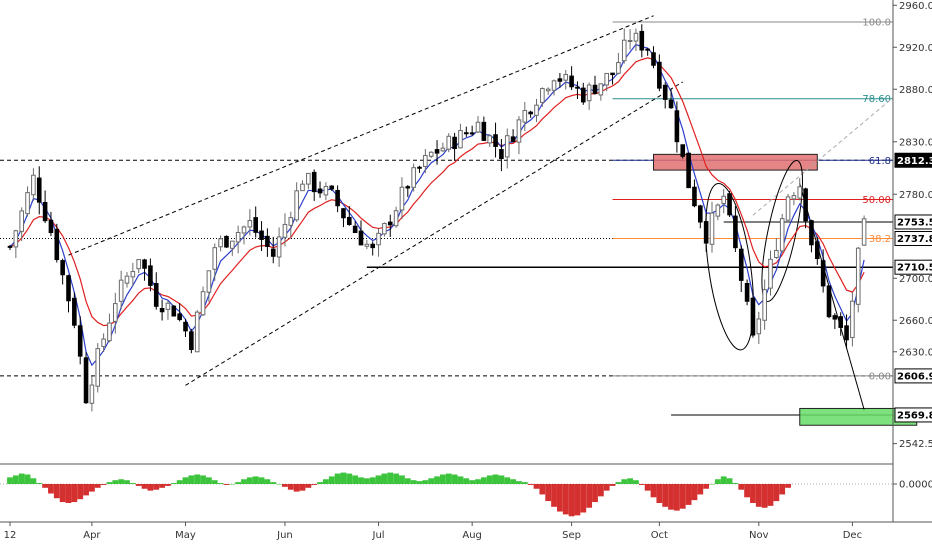 Image resolution: width=932 pixels, height=550 pixels. What do you see at coordinates (735, 162) in the screenshot?
I see `supply-zone` at bounding box center [735, 162].